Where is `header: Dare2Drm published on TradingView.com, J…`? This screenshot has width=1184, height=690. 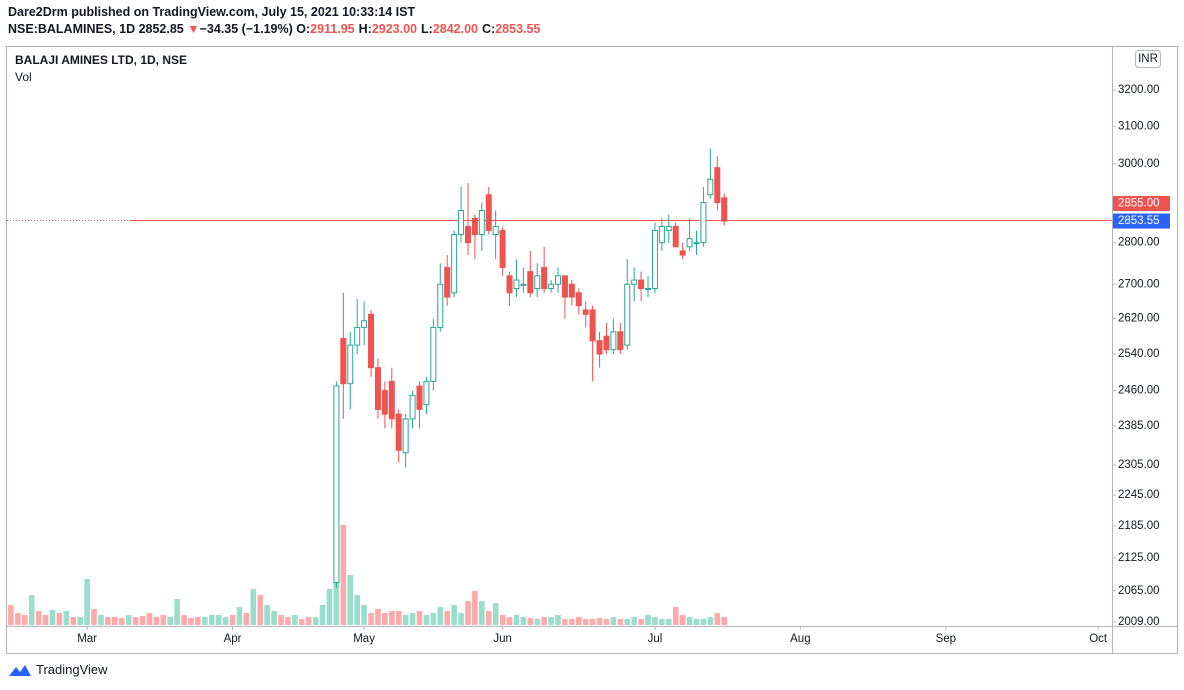
header: Dare2Drm published on TradingView.com, J… is located at coordinates (276, 21).